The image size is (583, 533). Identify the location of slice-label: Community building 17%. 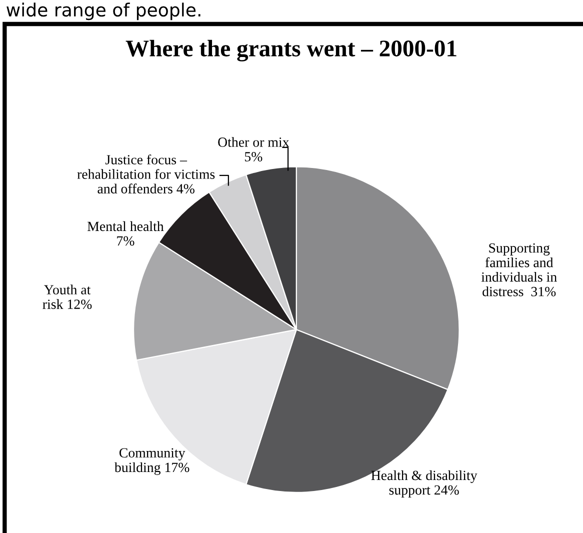
(152, 461).